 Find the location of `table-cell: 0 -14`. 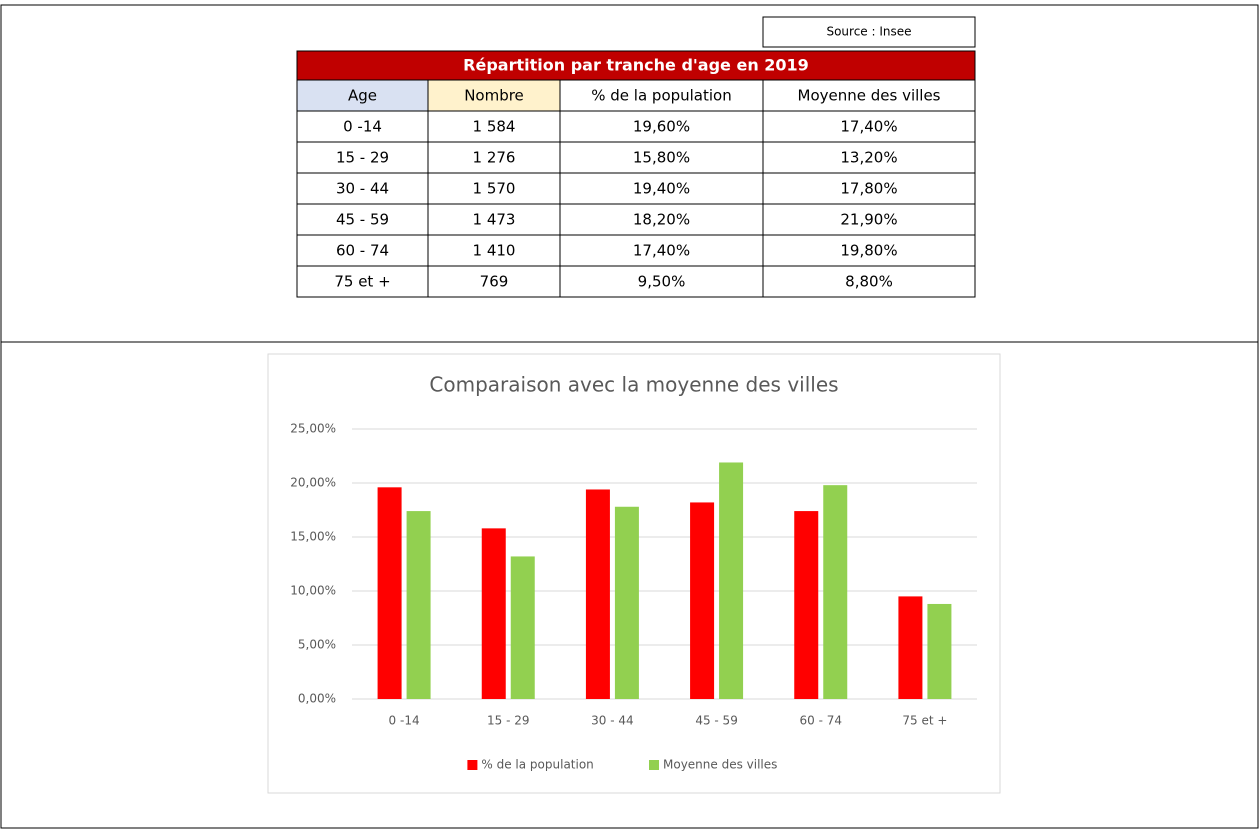

table-cell: 0 -14 is located at coordinates (362, 127).